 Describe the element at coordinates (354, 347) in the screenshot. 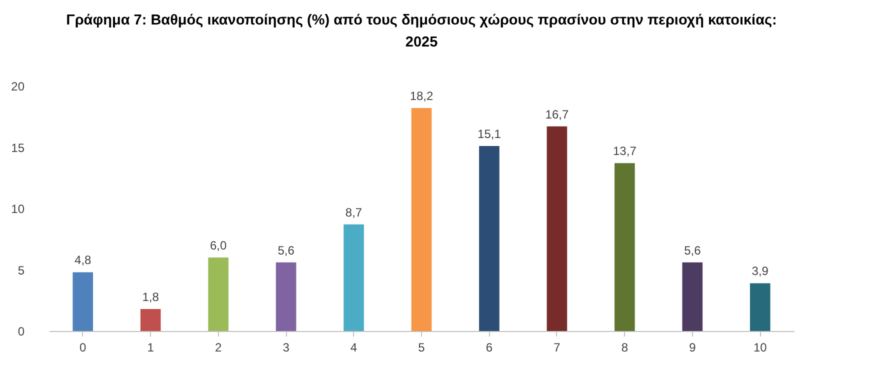

I see `x-tick-label: 4` at that location.